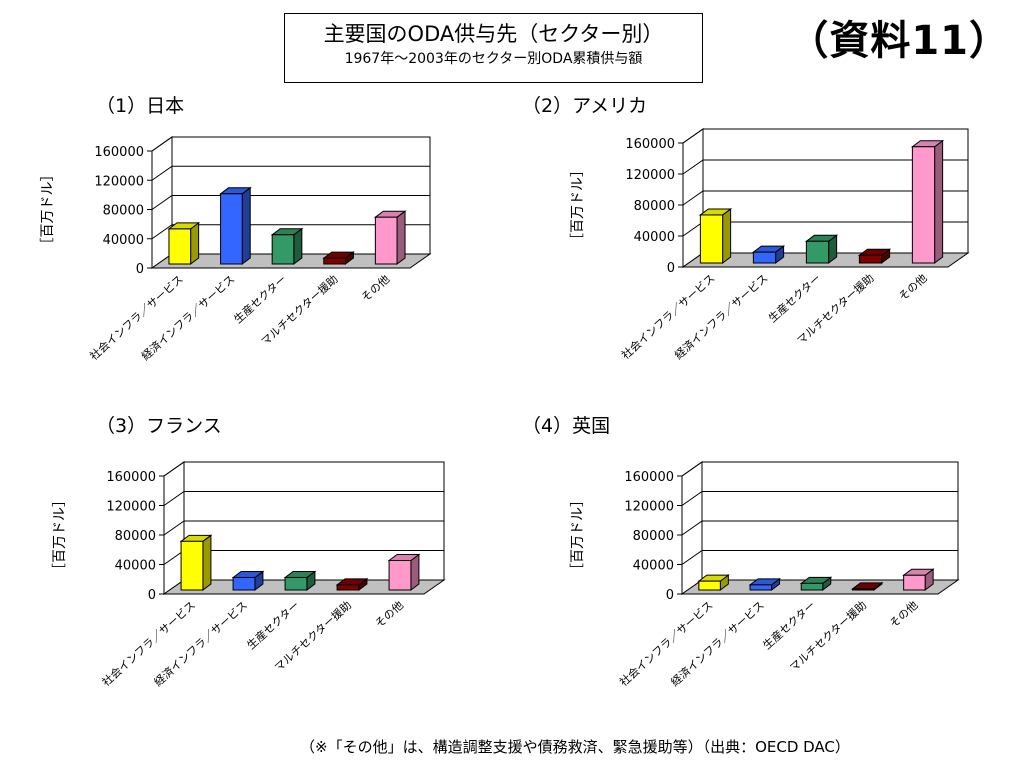 This screenshot has height=768, width=1024. I want to click on page-subtitle: 1967年～2003年のセクター別ODA累積供与額, so click(493, 59).